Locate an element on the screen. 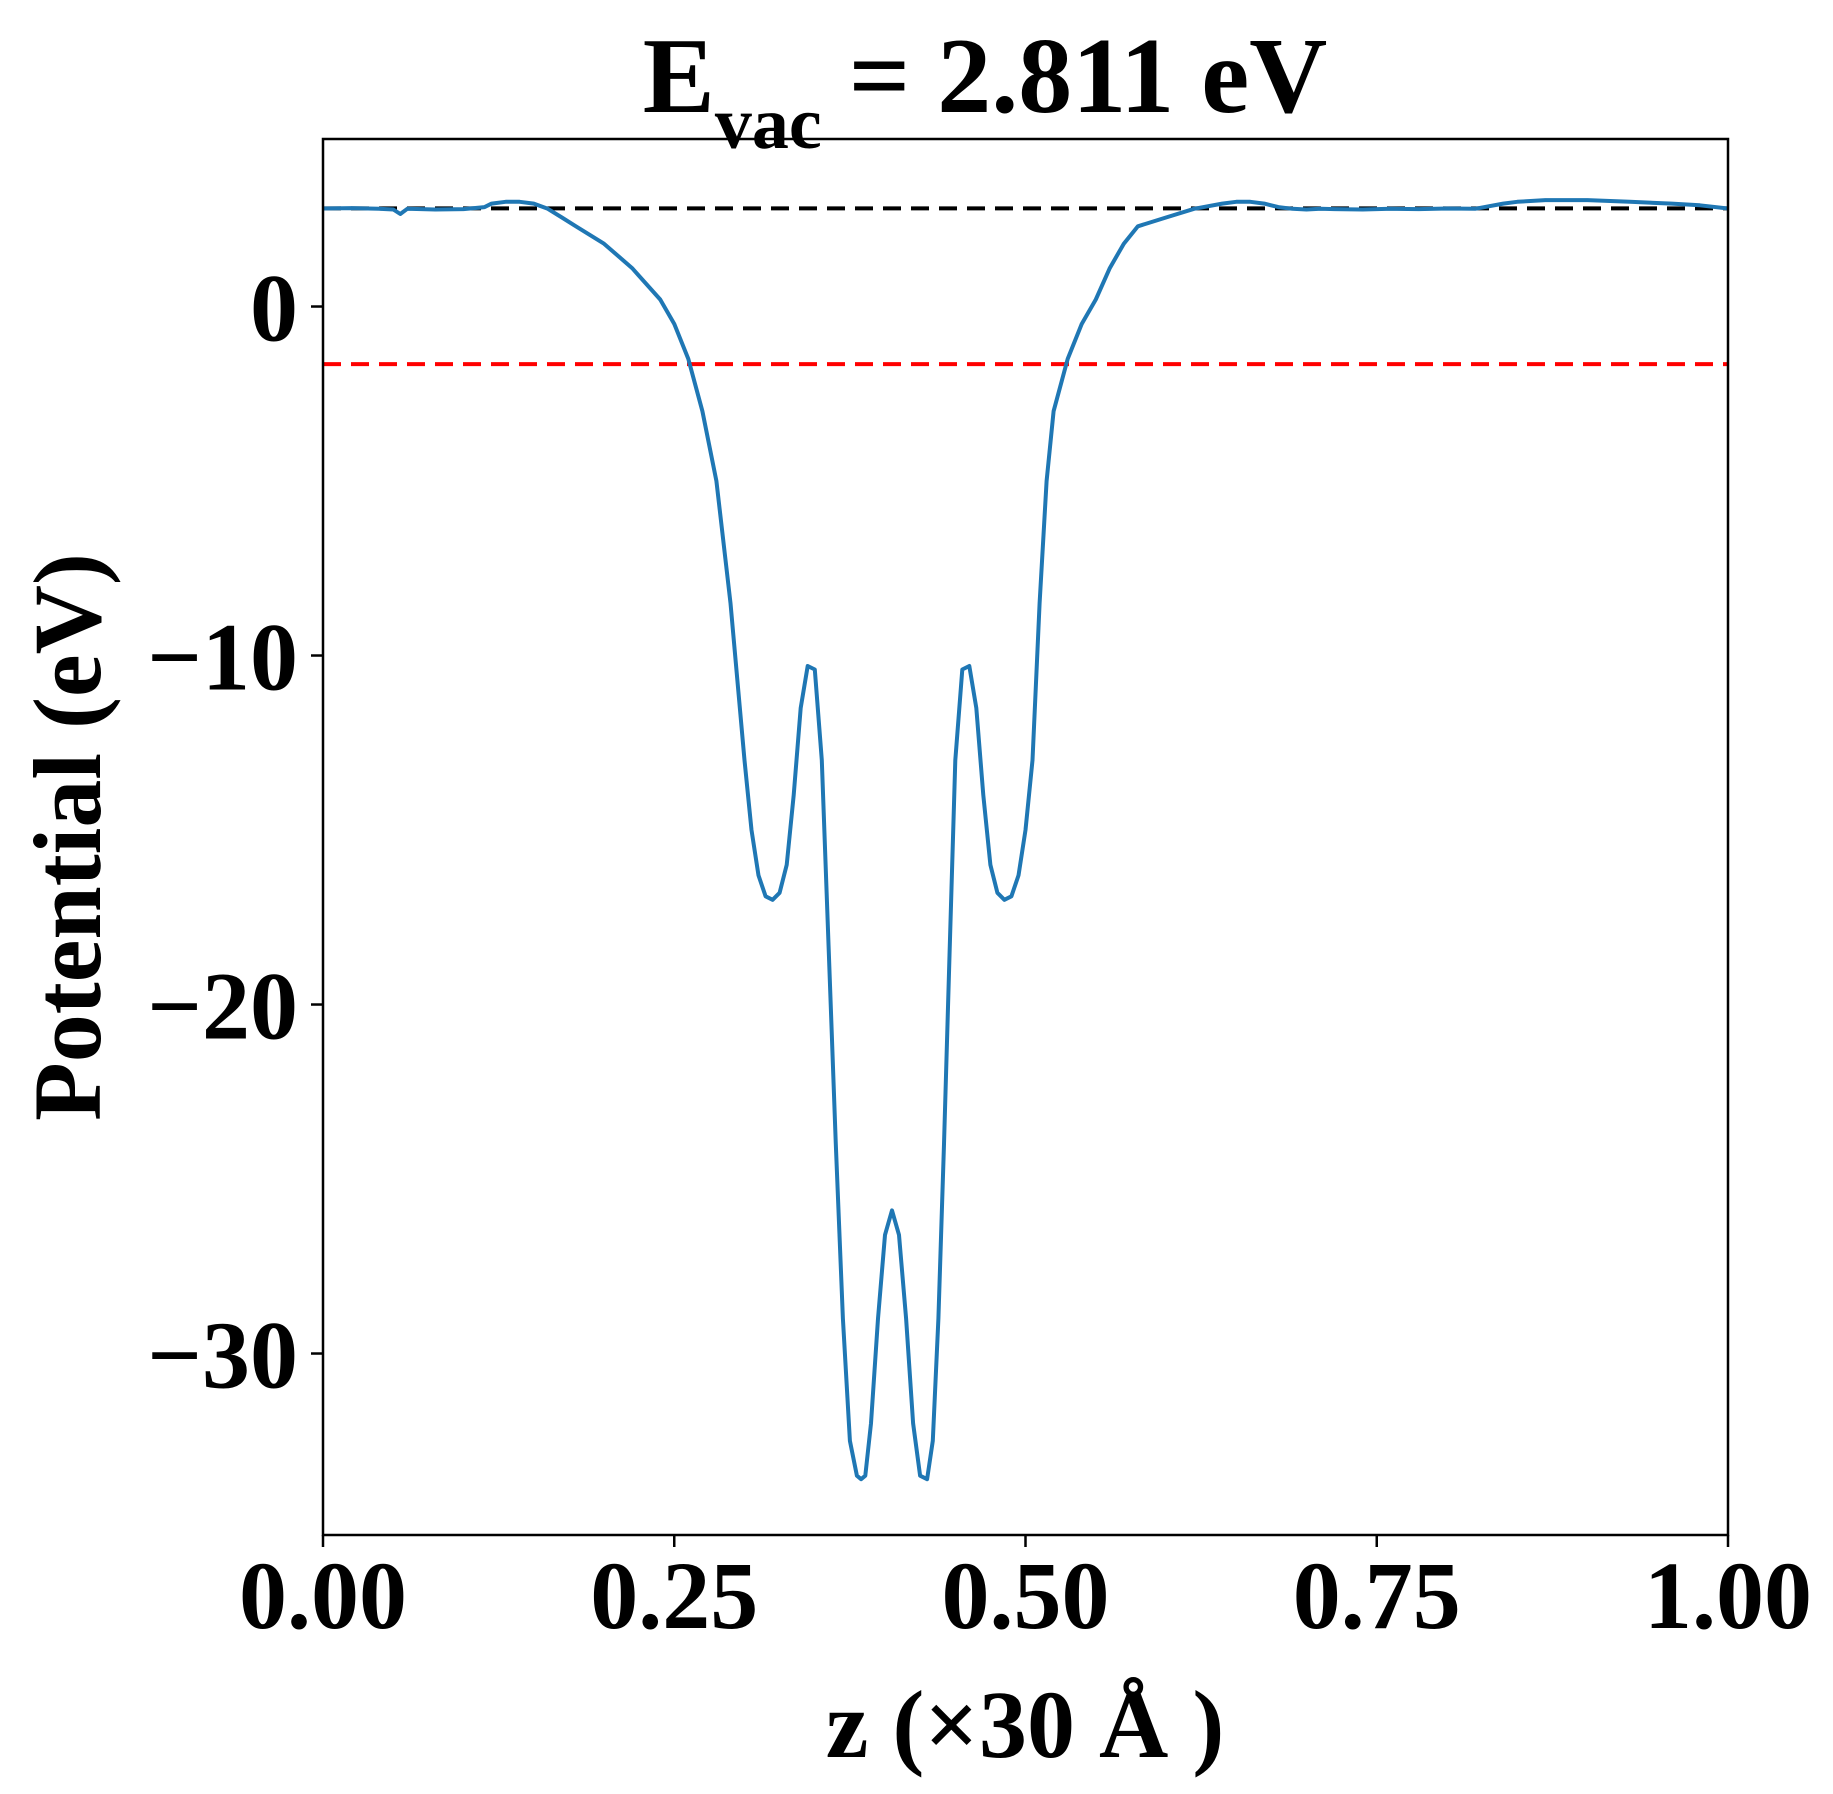 This screenshot has height=1794, width=1833. y-tick-label: −10 is located at coordinates (222, 657).